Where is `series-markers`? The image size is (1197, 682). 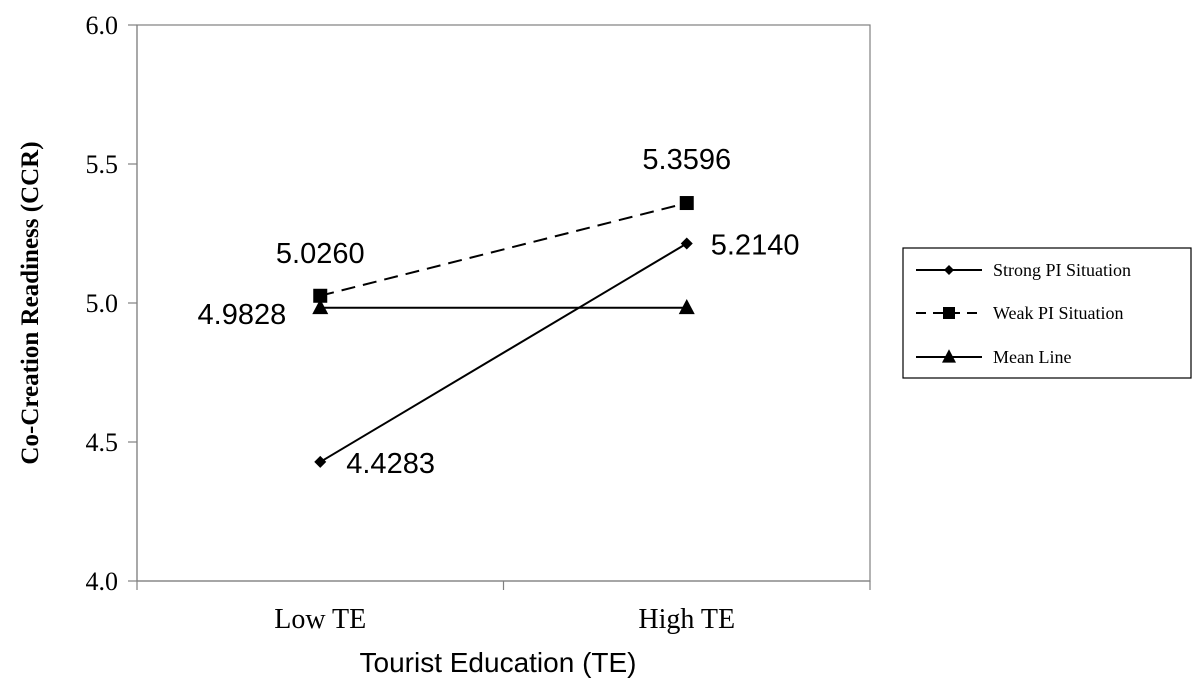
series-markers is located at coordinates (503, 332).